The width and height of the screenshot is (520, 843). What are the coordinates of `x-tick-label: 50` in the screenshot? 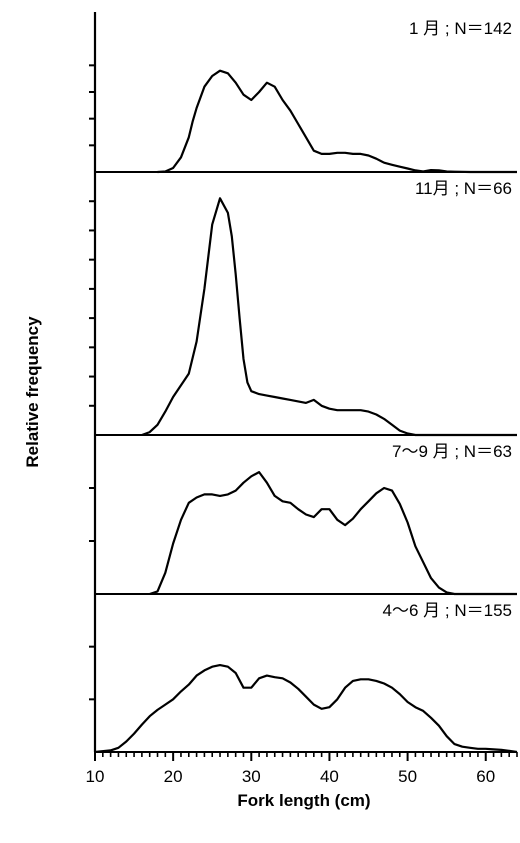 It's located at (407, 776).